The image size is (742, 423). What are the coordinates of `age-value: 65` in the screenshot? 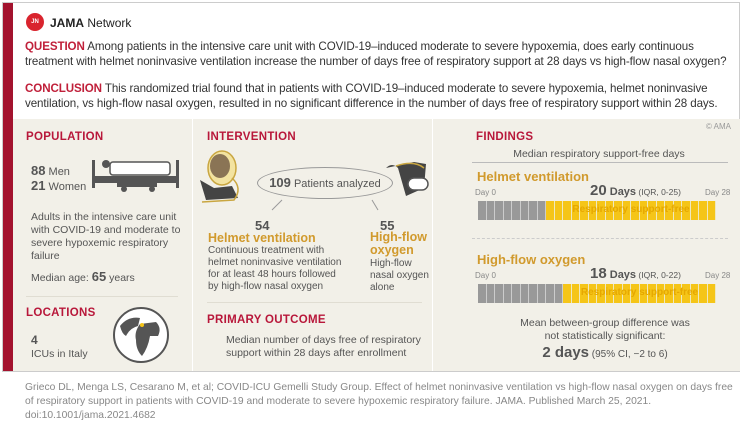 It's located at (99, 276).